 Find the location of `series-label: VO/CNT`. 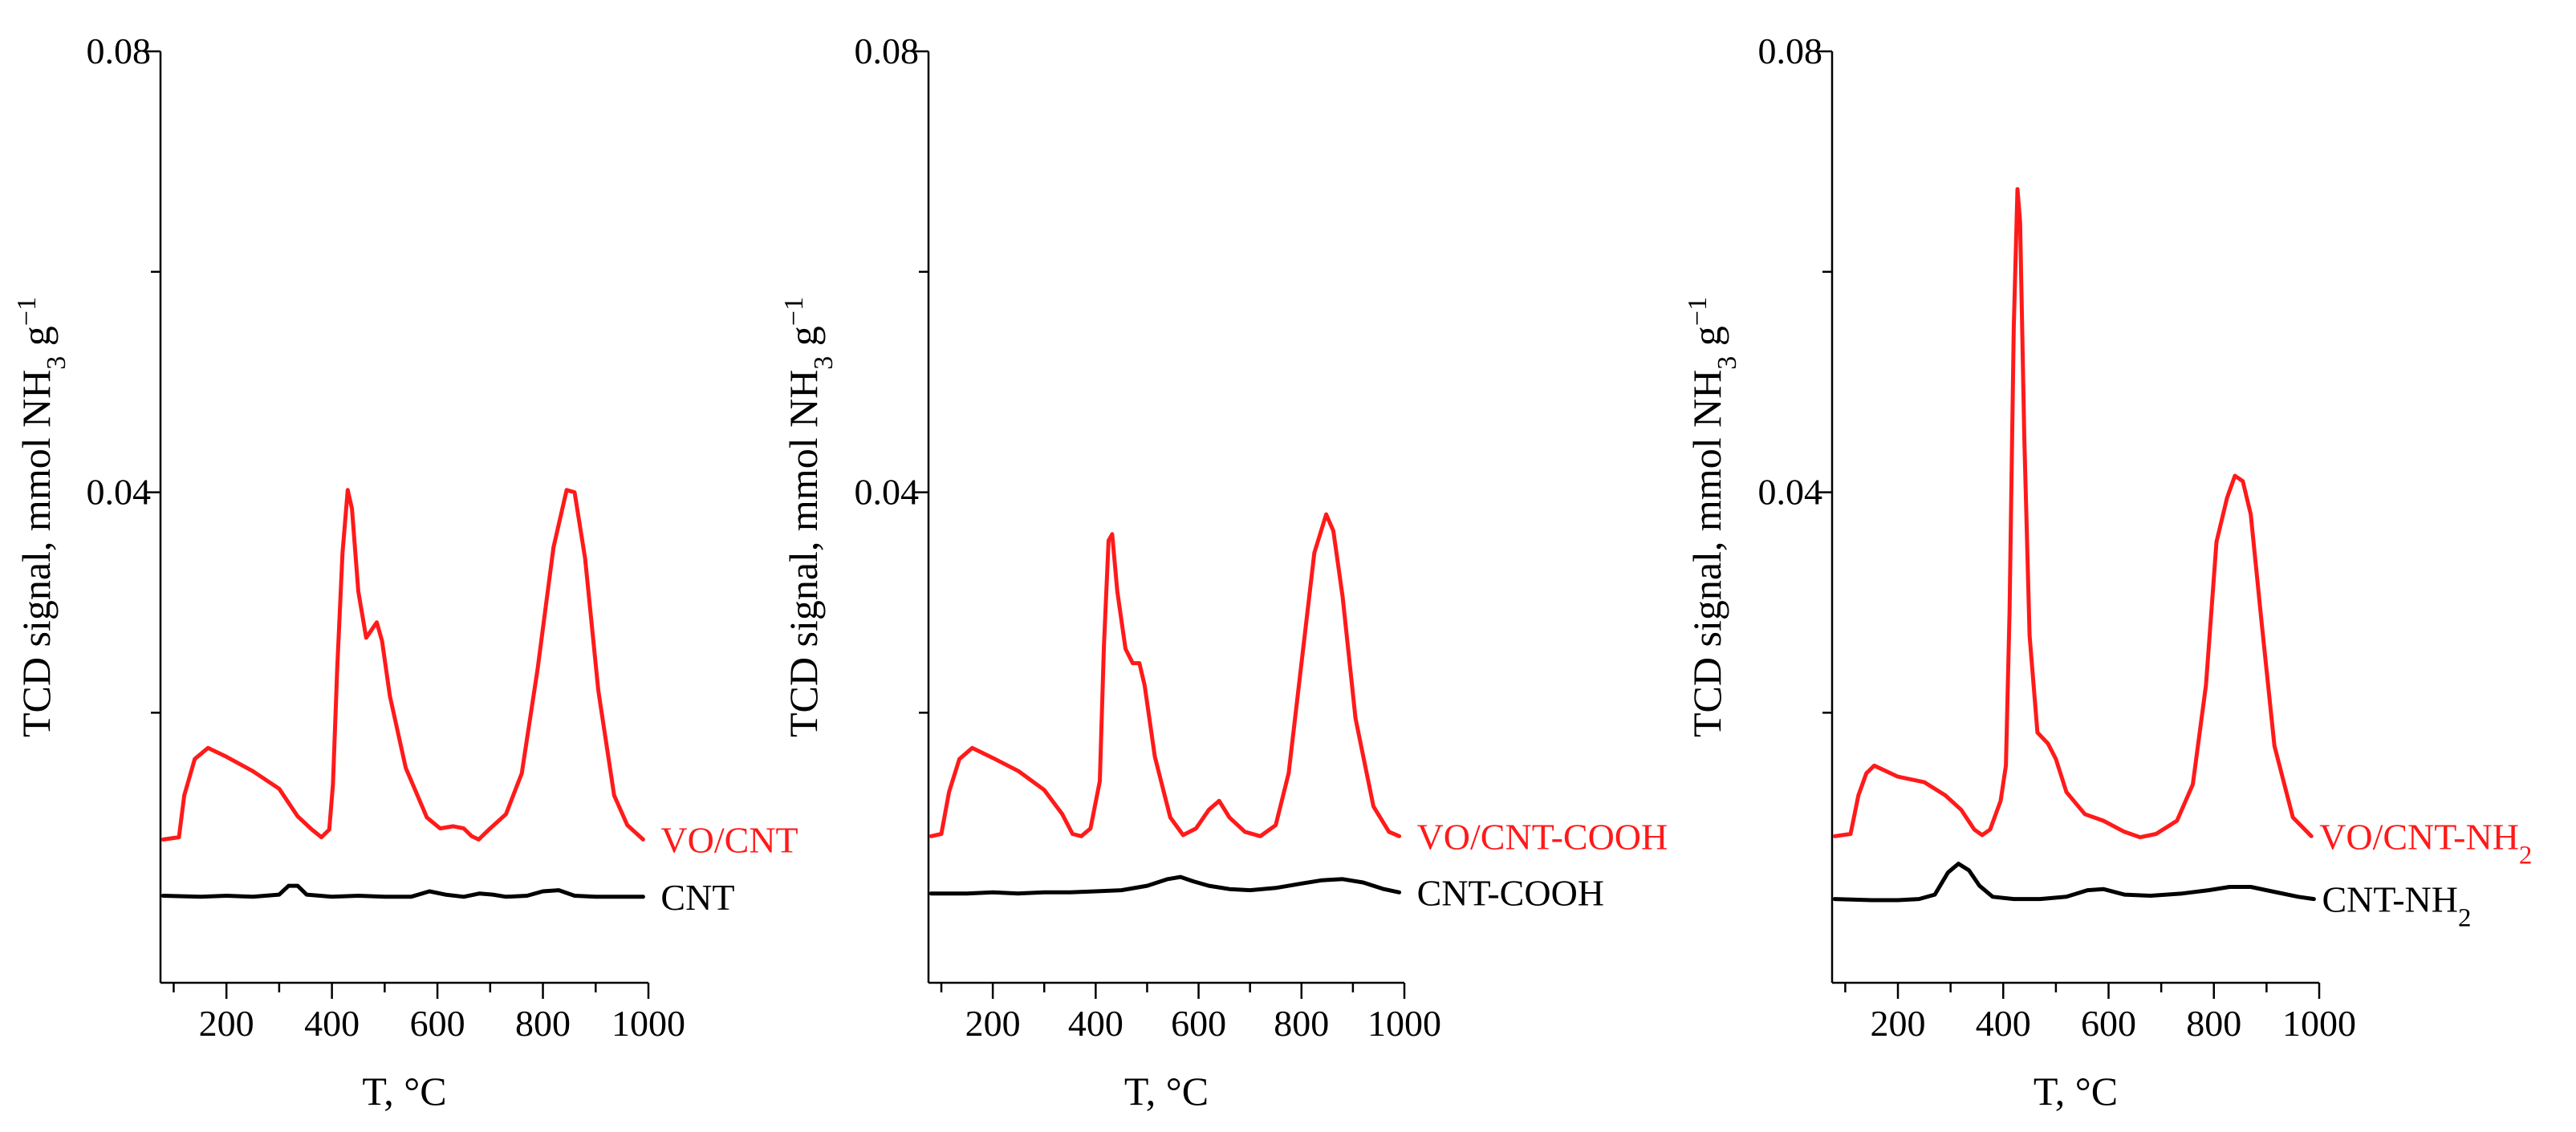

series-label: VO/CNT is located at coordinates (729, 840).